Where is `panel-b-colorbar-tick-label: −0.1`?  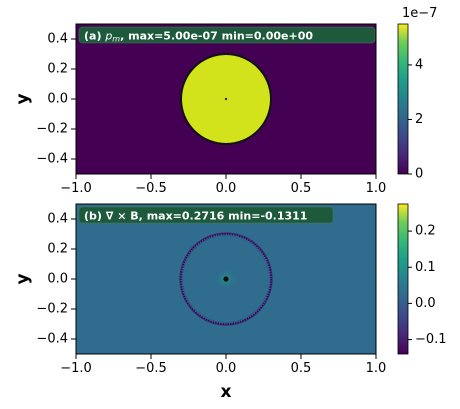 panel-b-colorbar-tick-label: −0.1 is located at coordinates (431, 339).